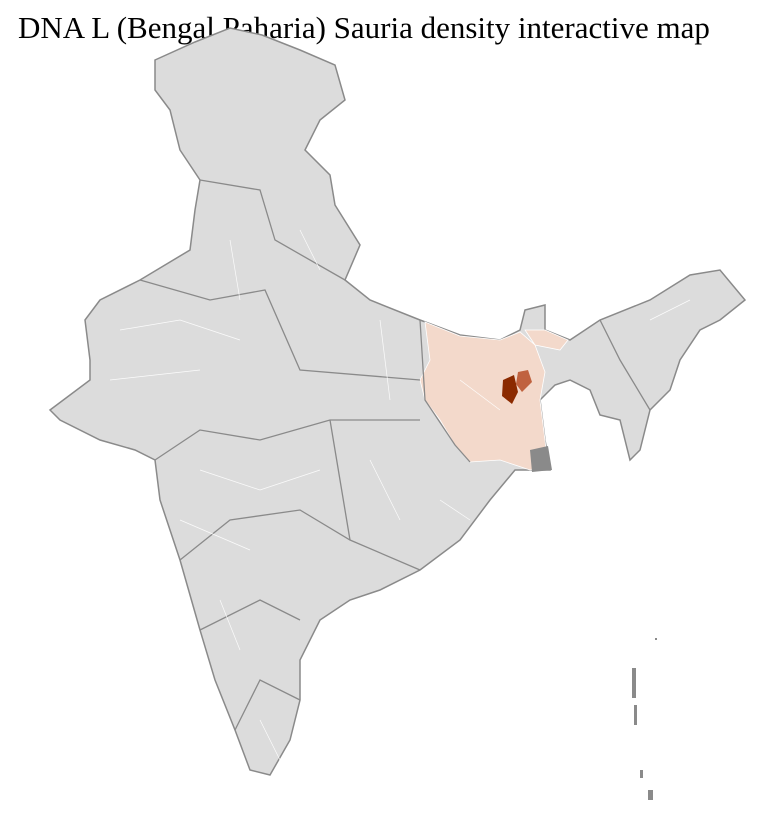 This screenshot has height=814, width=769. I want to click on andaman-islands, so click(644, 719).